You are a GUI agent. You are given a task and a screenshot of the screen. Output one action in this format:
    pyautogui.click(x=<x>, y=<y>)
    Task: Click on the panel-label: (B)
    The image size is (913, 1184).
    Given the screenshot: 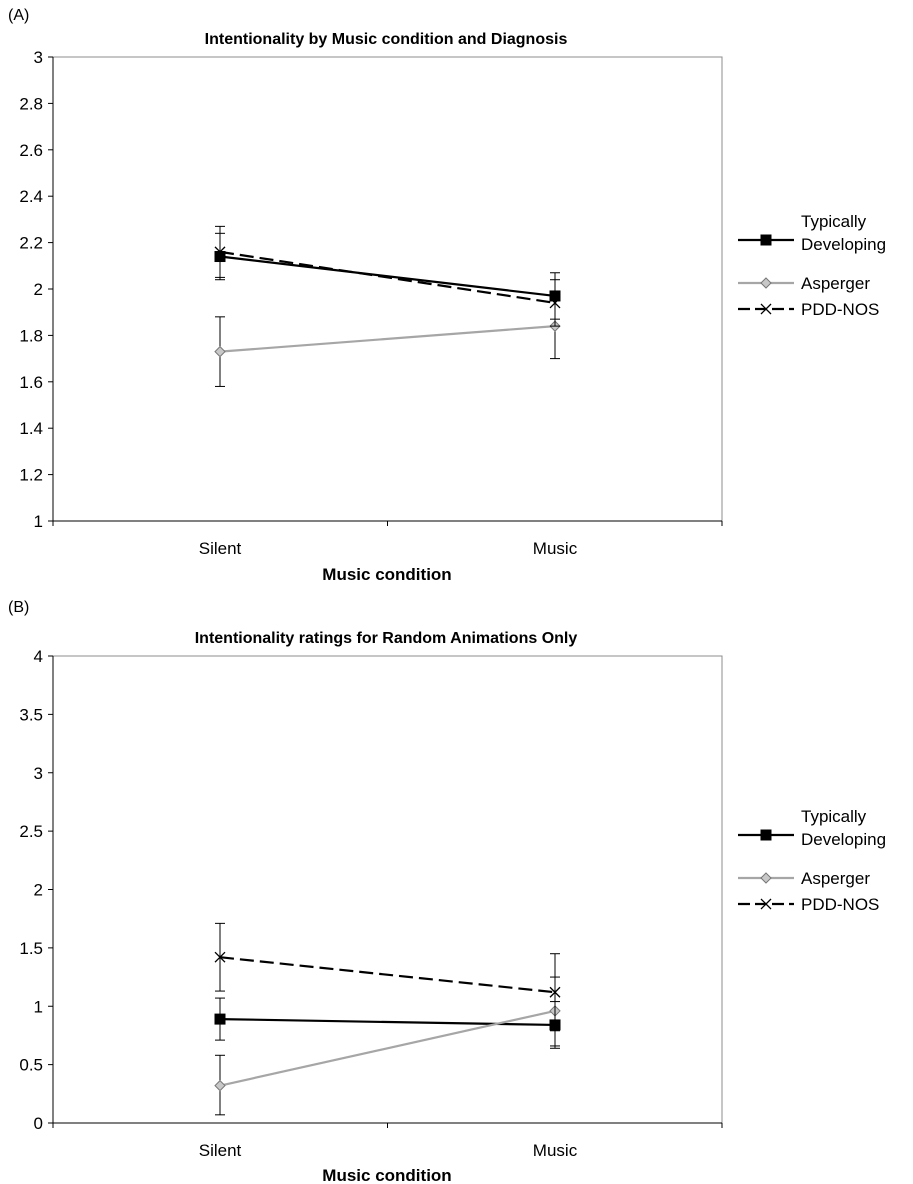 What is the action you would take?
    pyautogui.click(x=18, y=607)
    